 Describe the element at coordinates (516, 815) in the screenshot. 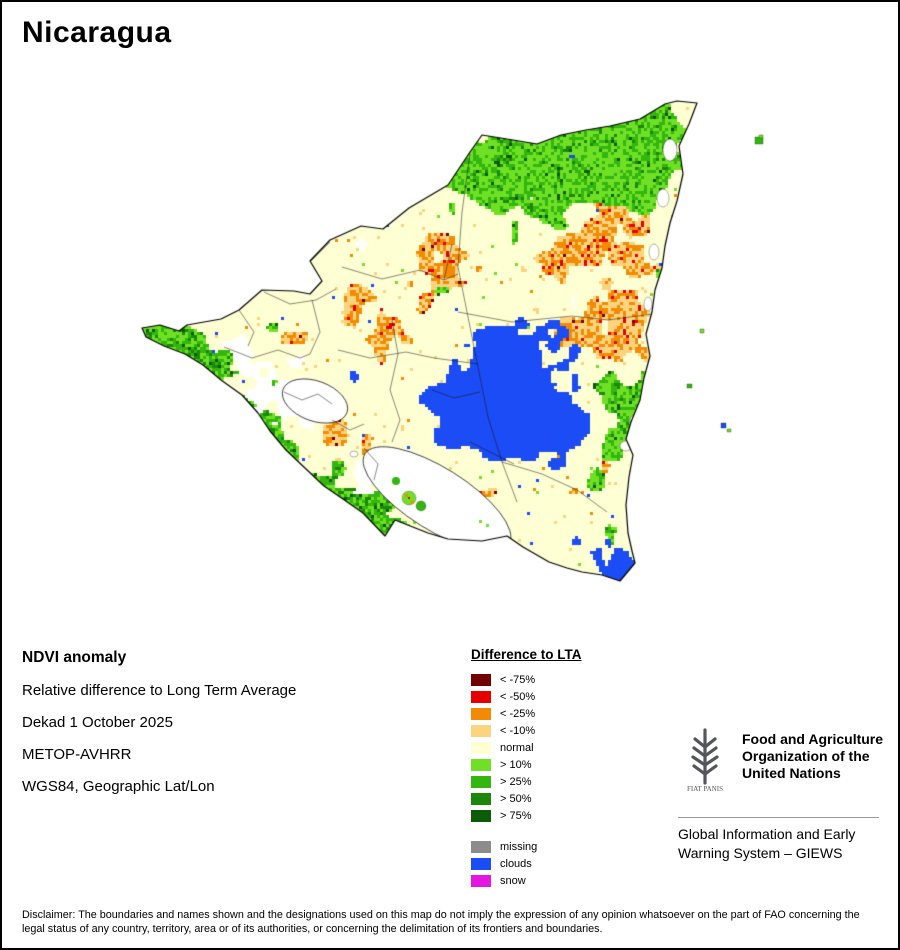

I see `legend-item-label: > 75%` at that location.